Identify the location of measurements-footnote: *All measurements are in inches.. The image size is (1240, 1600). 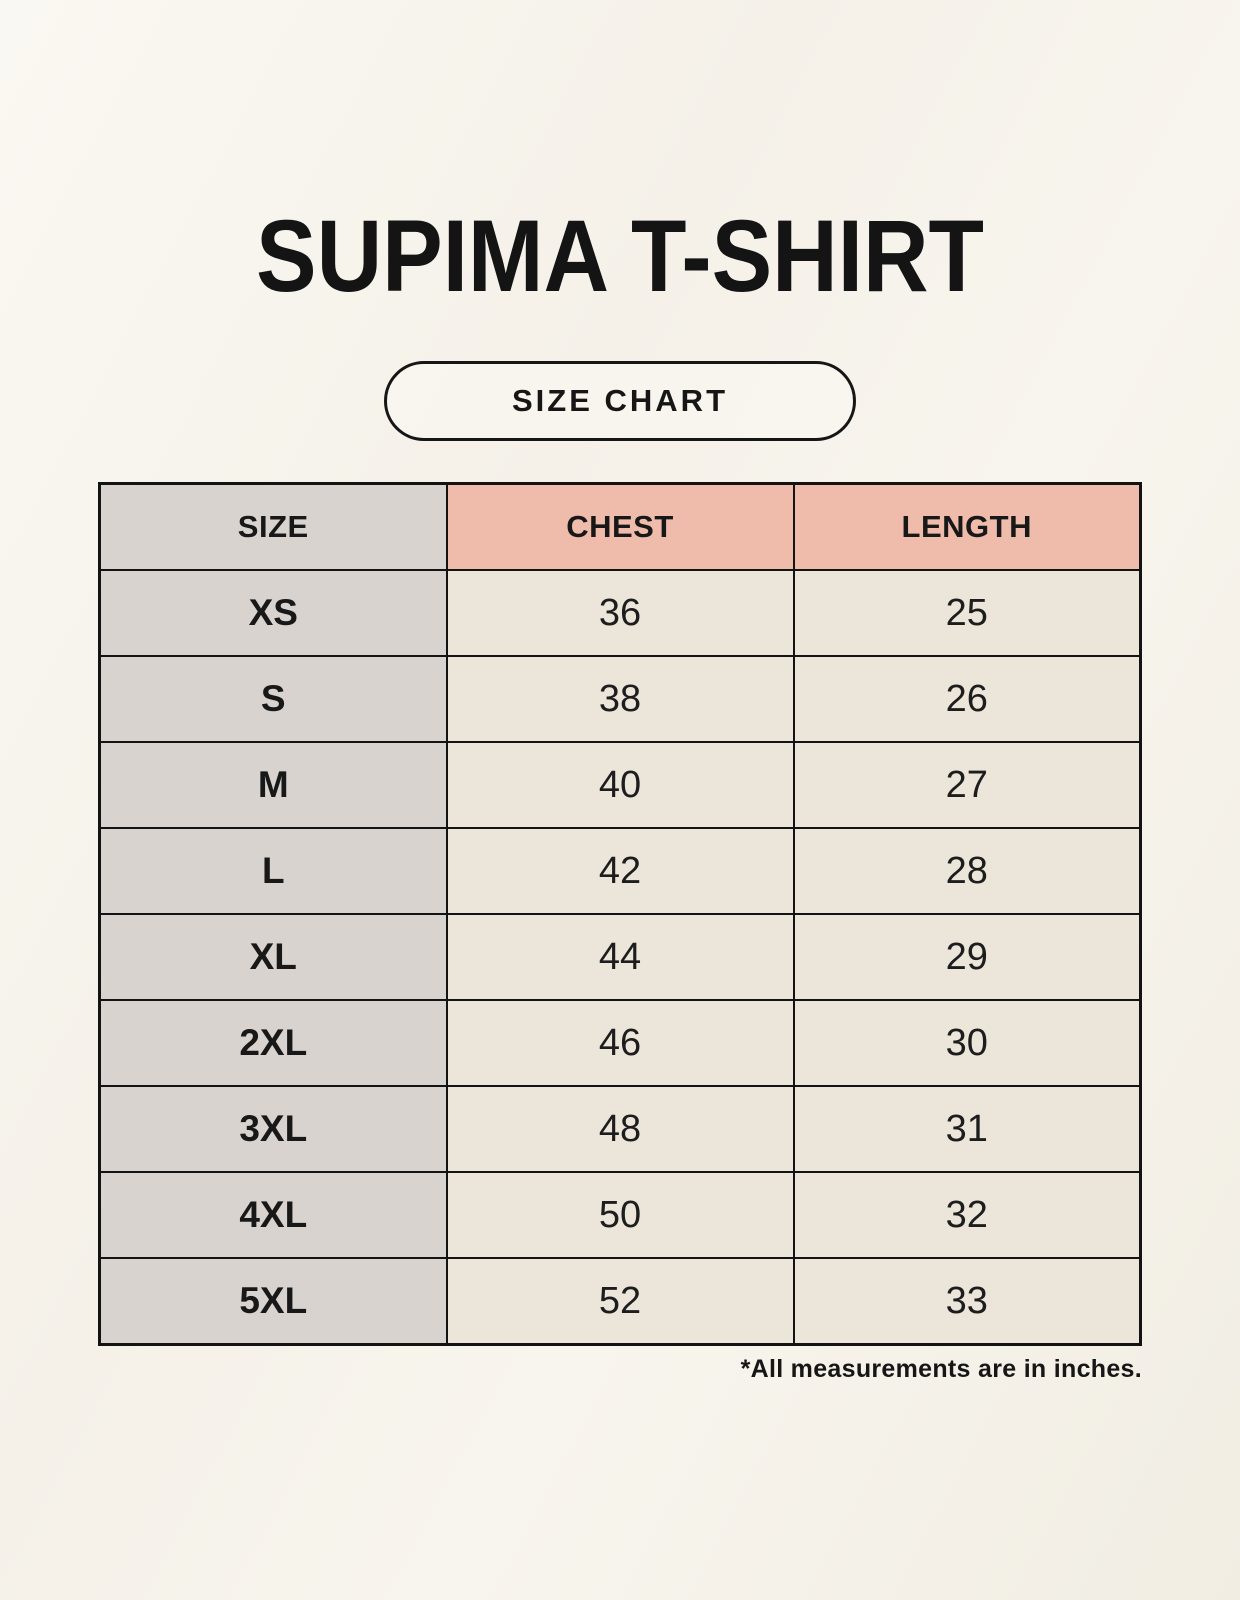
(941, 1369).